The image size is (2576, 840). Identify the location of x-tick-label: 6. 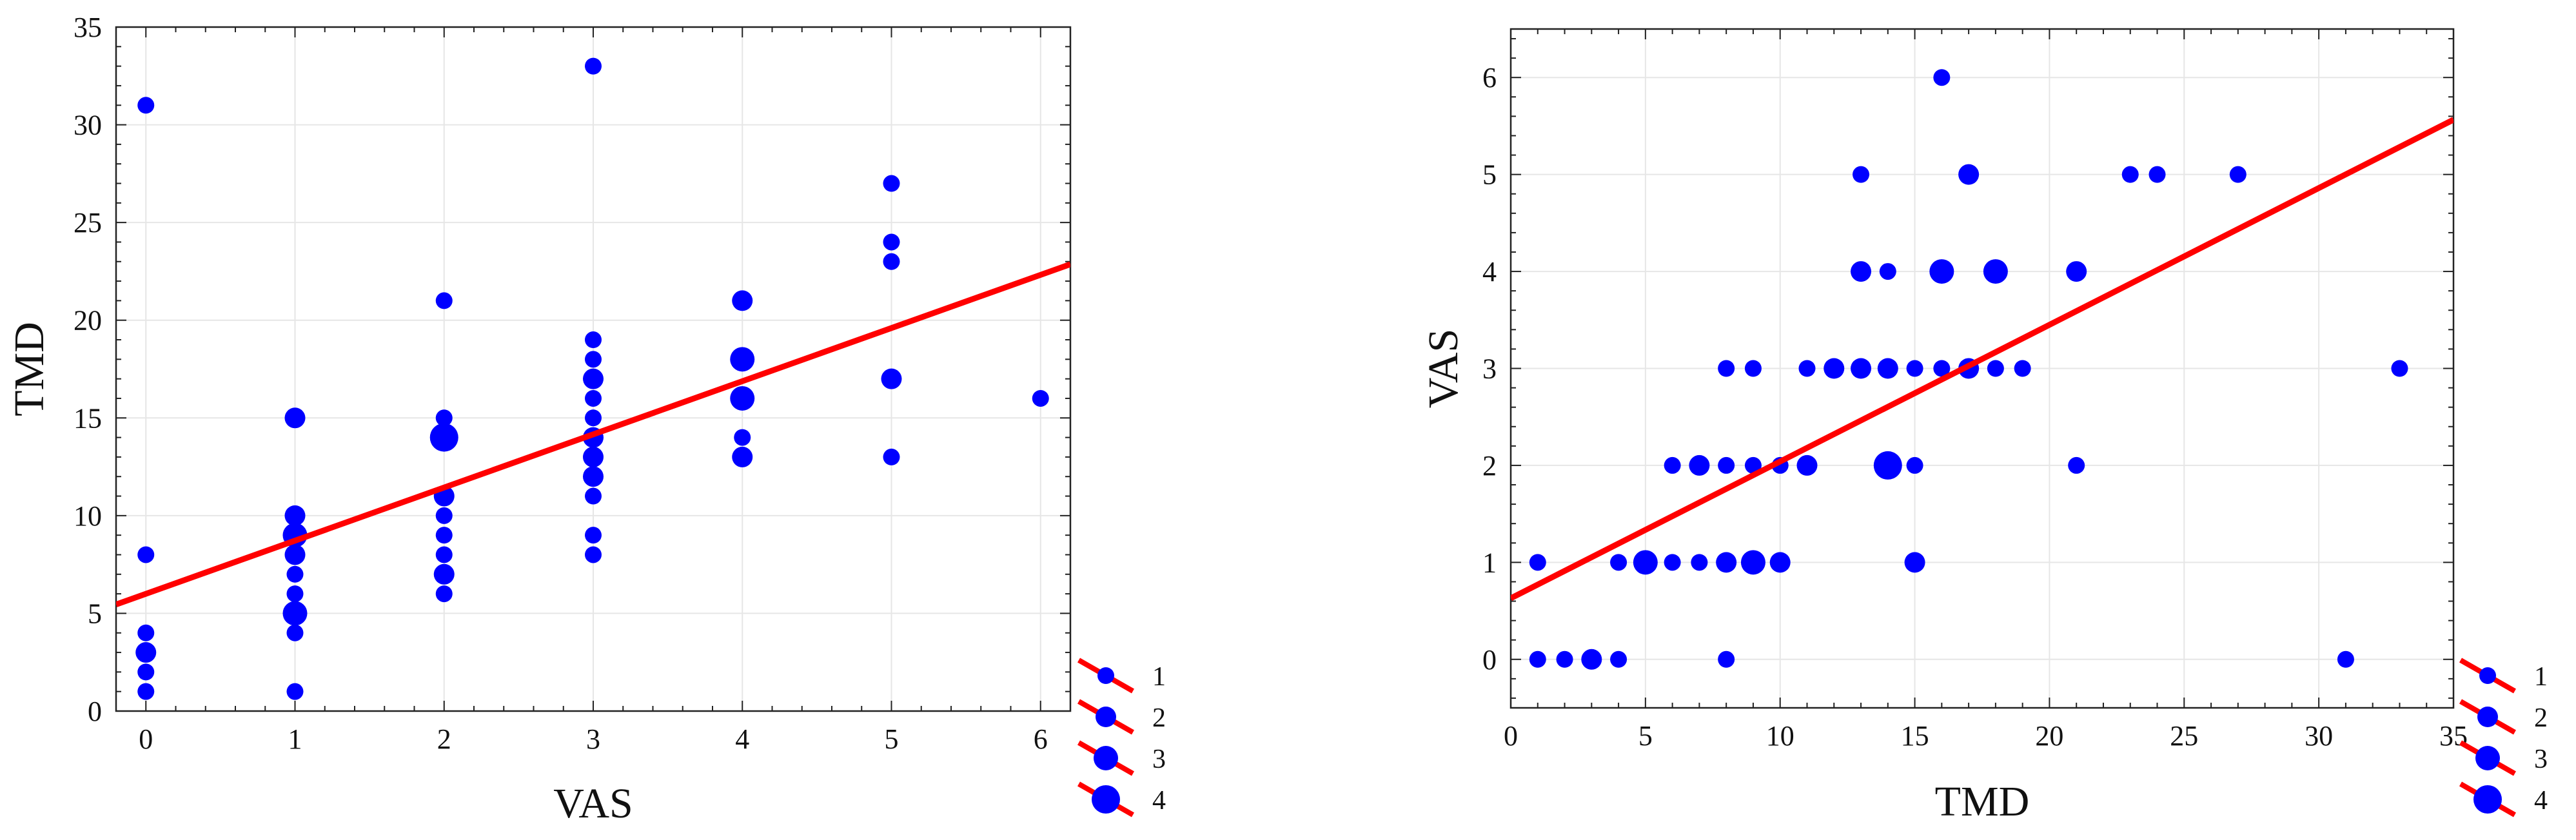
(1041, 739).